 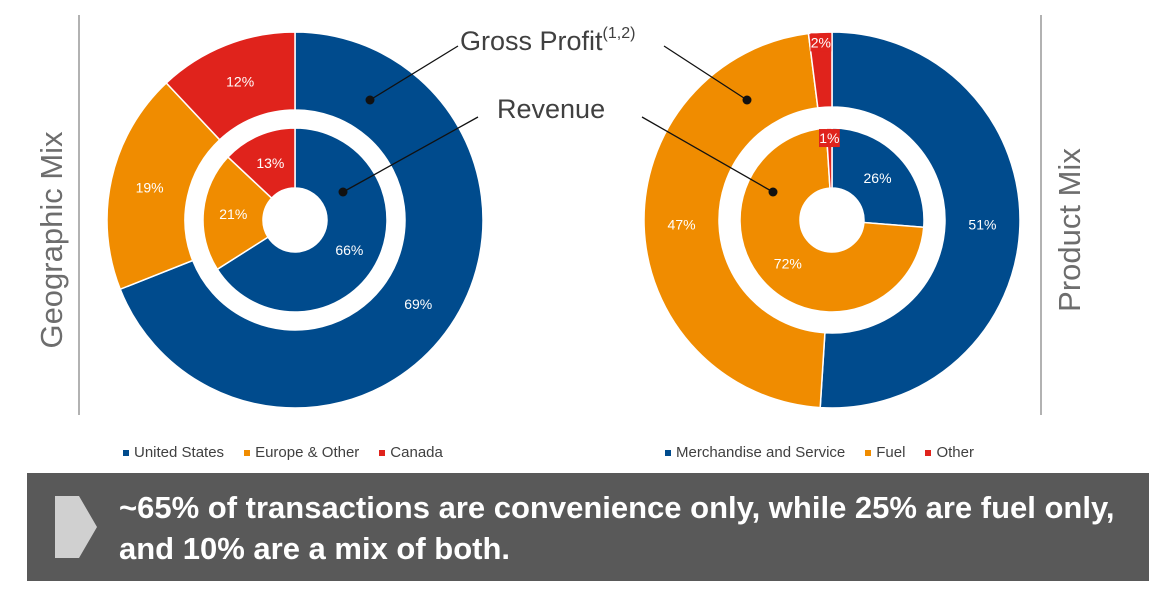 I want to click on legend-item-other: Other, so click(x=949, y=452).